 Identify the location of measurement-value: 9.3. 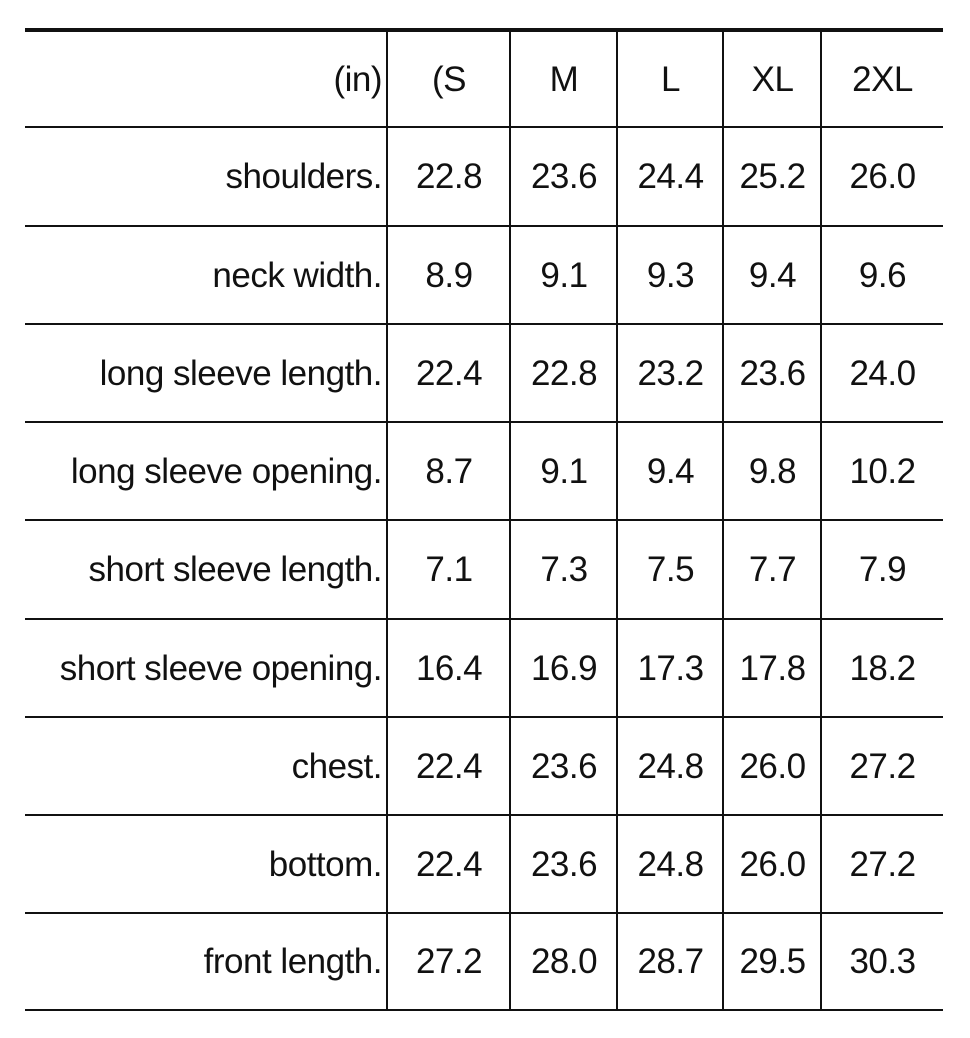
(670, 275).